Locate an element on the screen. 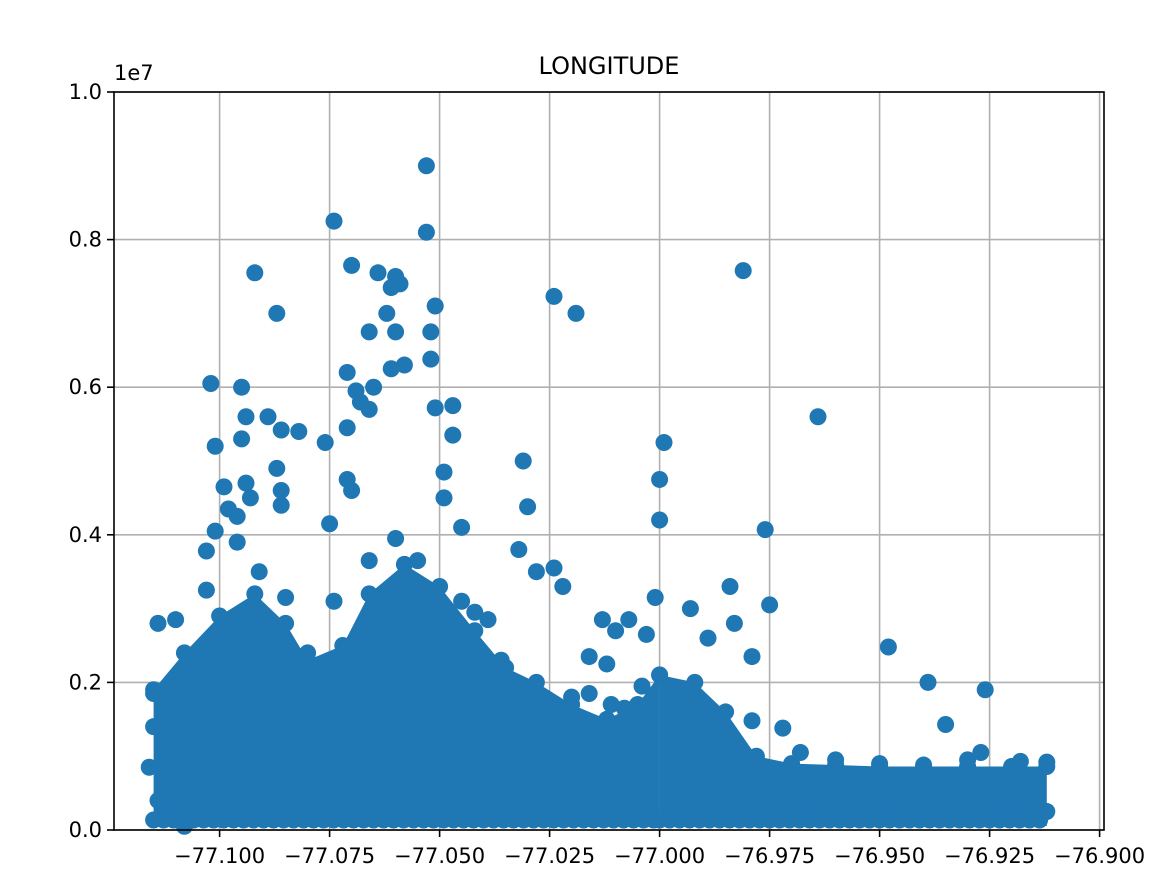 This screenshot has width=1174, height=891. x-tick-label: −76.975 is located at coordinates (769, 856).